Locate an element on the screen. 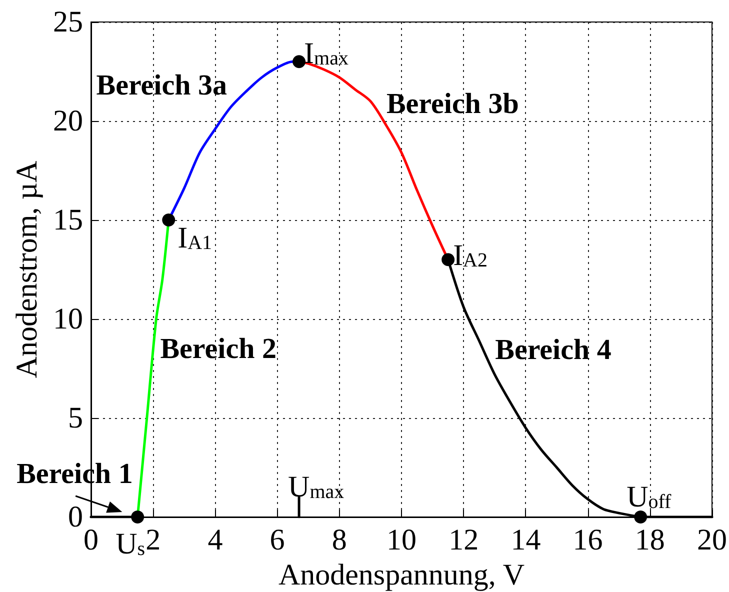  x-tick-label: 16 is located at coordinates (587, 540).